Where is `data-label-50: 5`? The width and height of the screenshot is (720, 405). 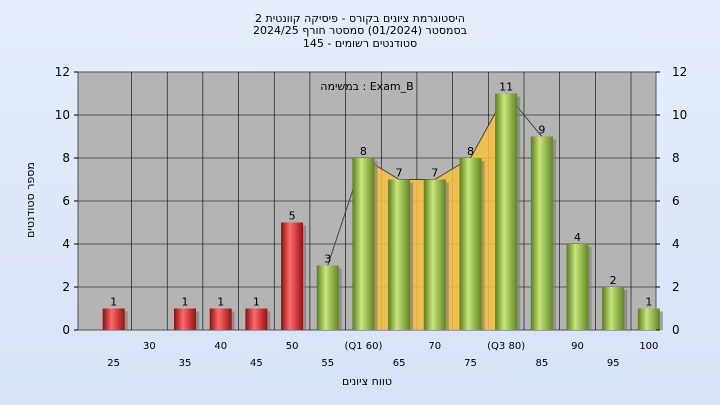 data-label-50: 5 is located at coordinates (292, 216).